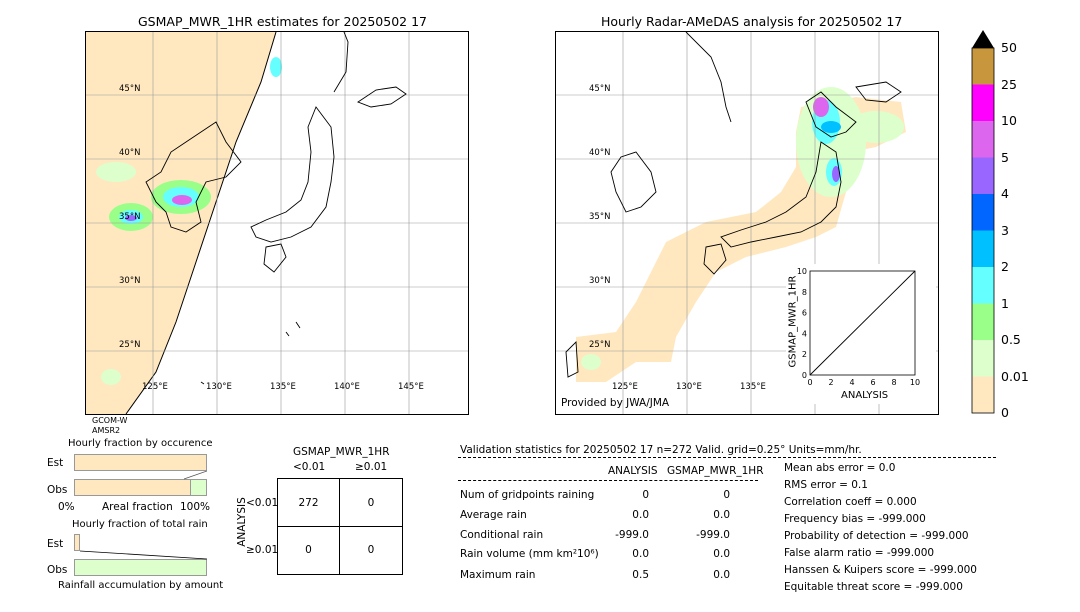  I want to click on right-lon-label: 125°E, so click(625, 387).